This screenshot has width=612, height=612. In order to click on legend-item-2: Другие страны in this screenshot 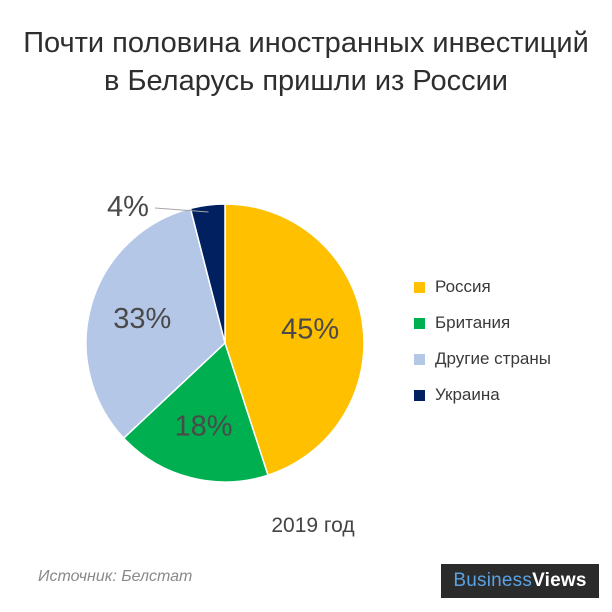, I will do `click(482, 358)`.